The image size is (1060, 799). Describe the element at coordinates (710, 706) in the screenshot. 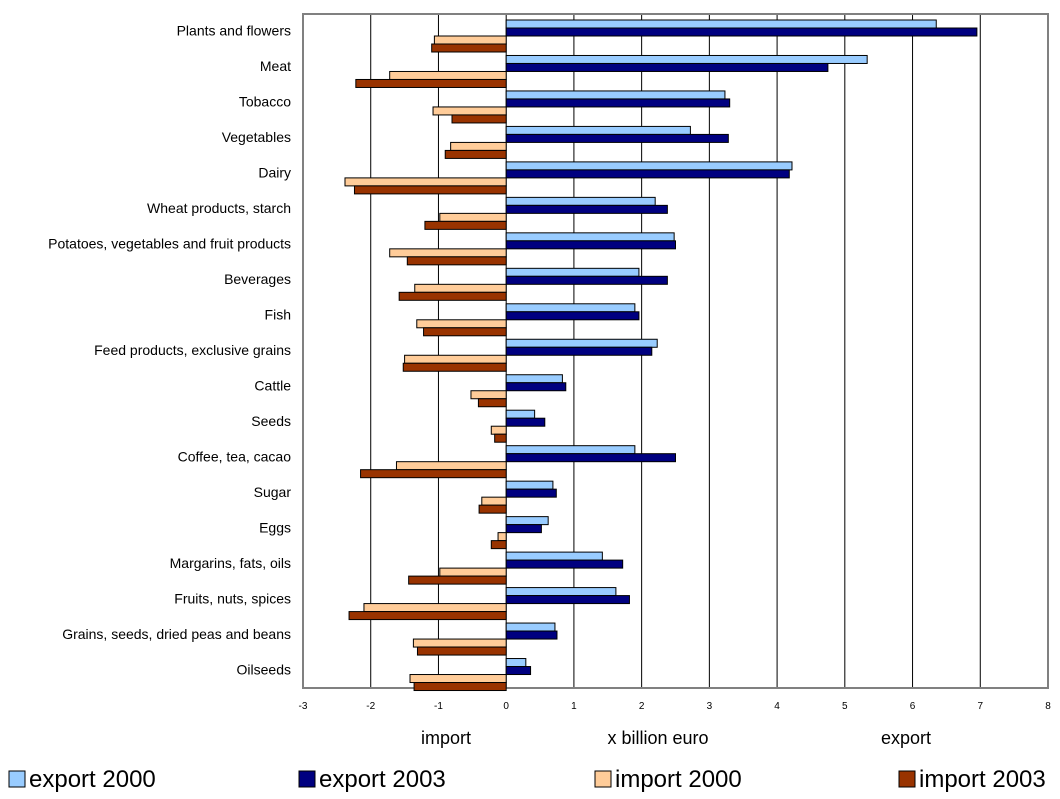

I see `x-tick-label: 3` at that location.